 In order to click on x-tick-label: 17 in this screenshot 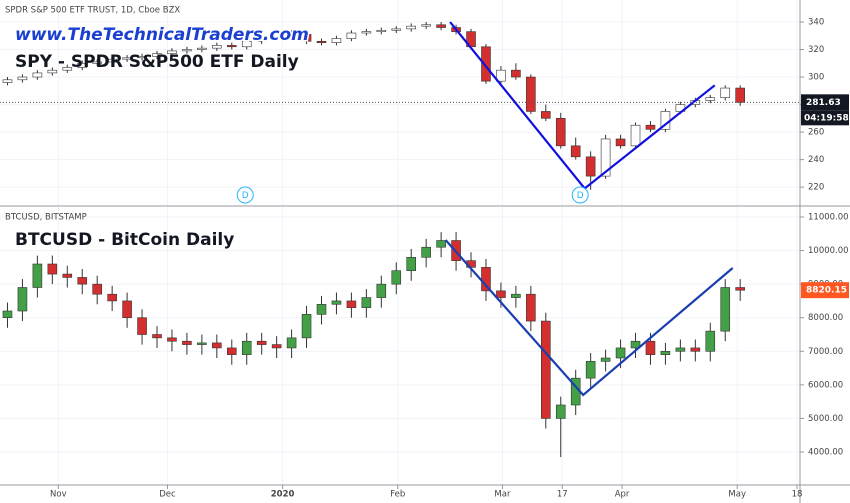, I will do `click(562, 495)`.